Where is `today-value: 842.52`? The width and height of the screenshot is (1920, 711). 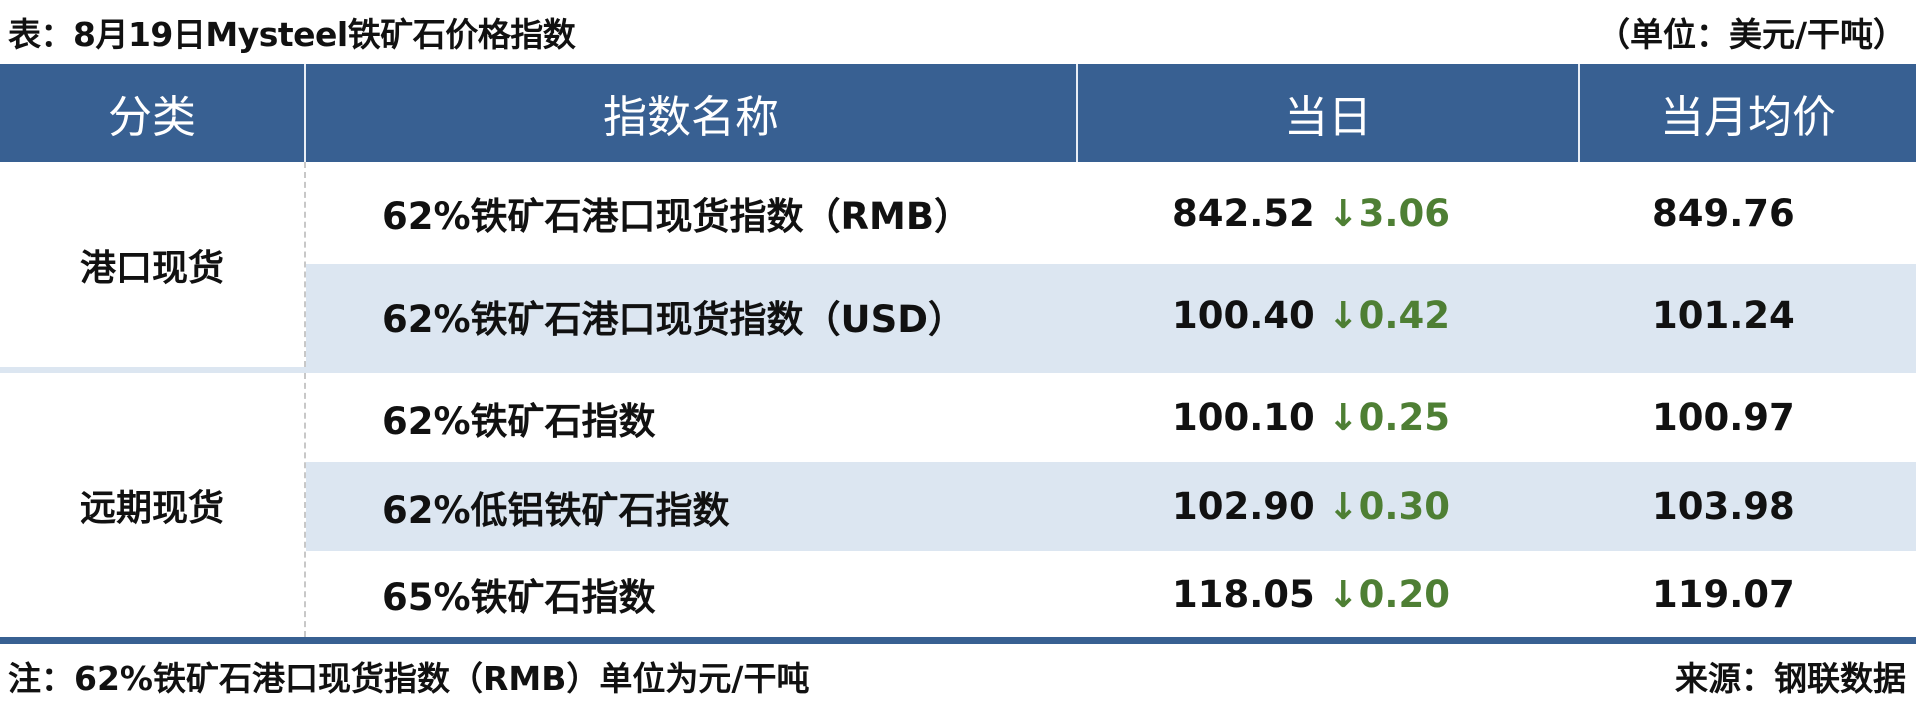 today-value: 842.52 is located at coordinates (1243, 213).